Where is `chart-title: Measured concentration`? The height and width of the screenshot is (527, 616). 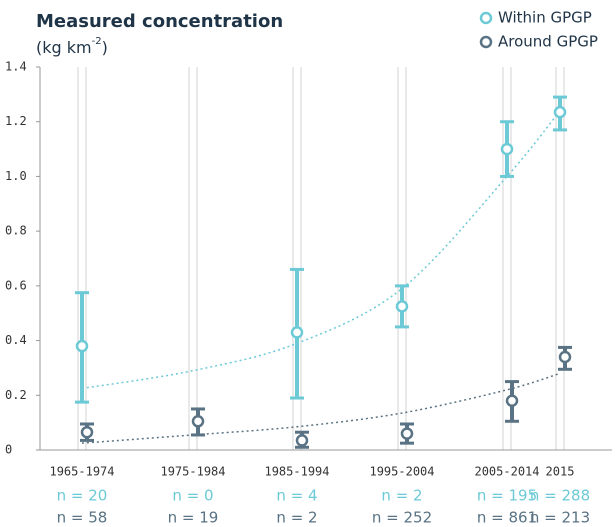
chart-title: Measured concentration is located at coordinates (159, 21).